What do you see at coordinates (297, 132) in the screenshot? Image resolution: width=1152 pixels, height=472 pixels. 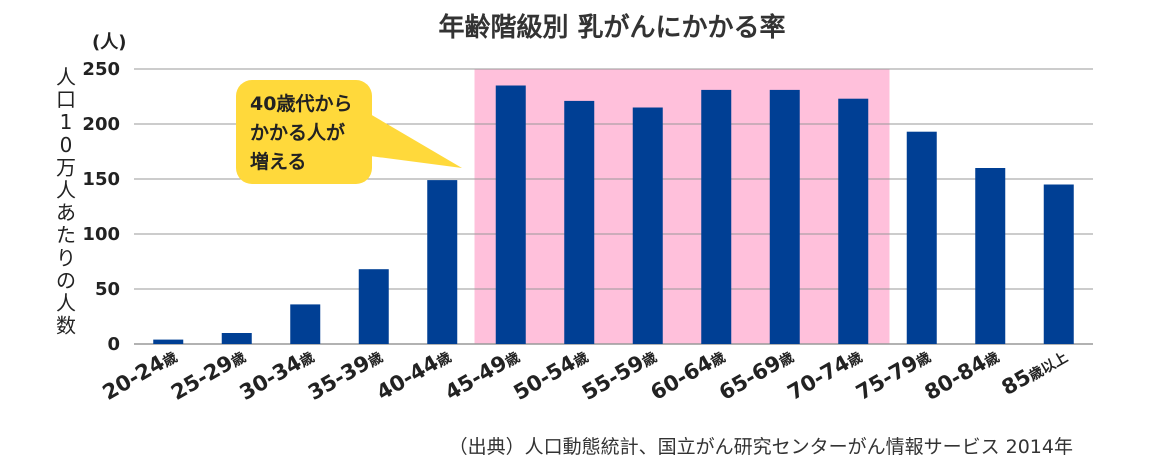 I see `callout-line: かかる人が` at bounding box center [297, 132].